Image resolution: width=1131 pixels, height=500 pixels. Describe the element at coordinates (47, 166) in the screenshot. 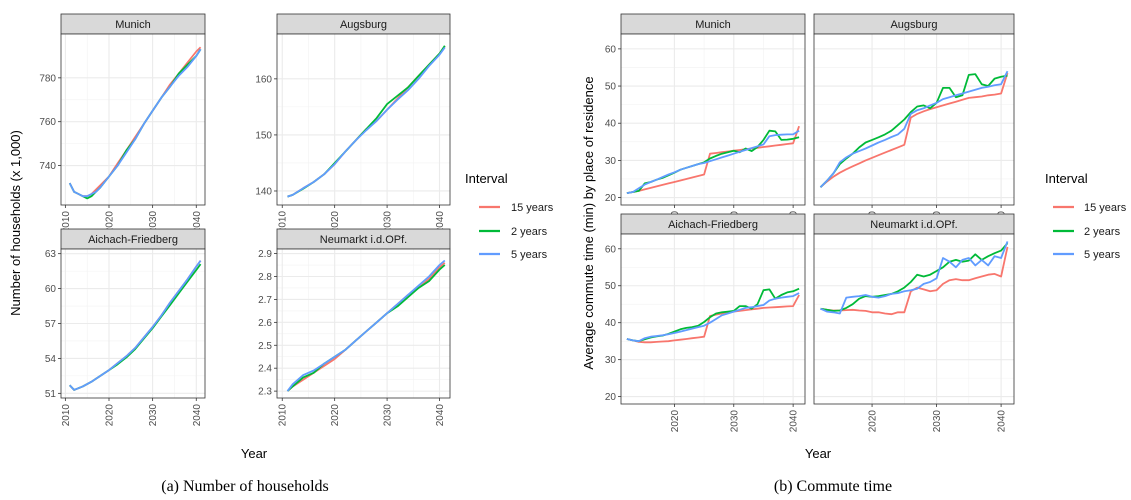

I see `y-tick-label: 740` at that location.